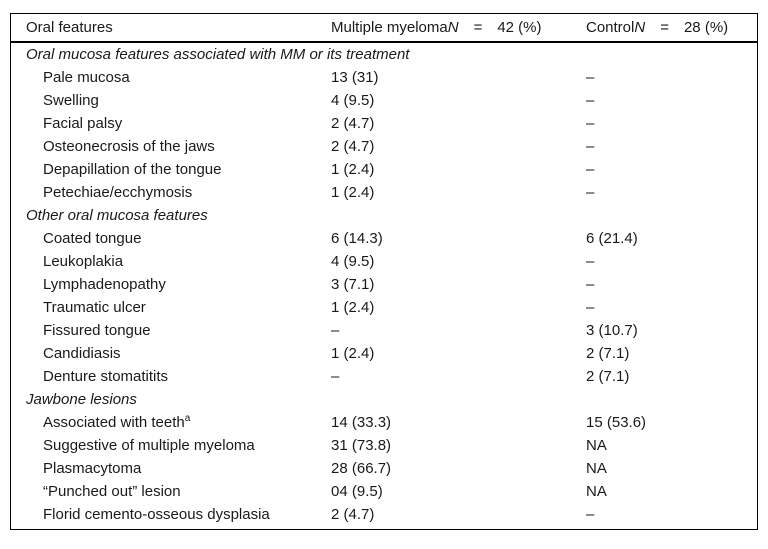  Describe the element at coordinates (83, 261) in the screenshot. I see `row-label: Leukoplakia` at that location.